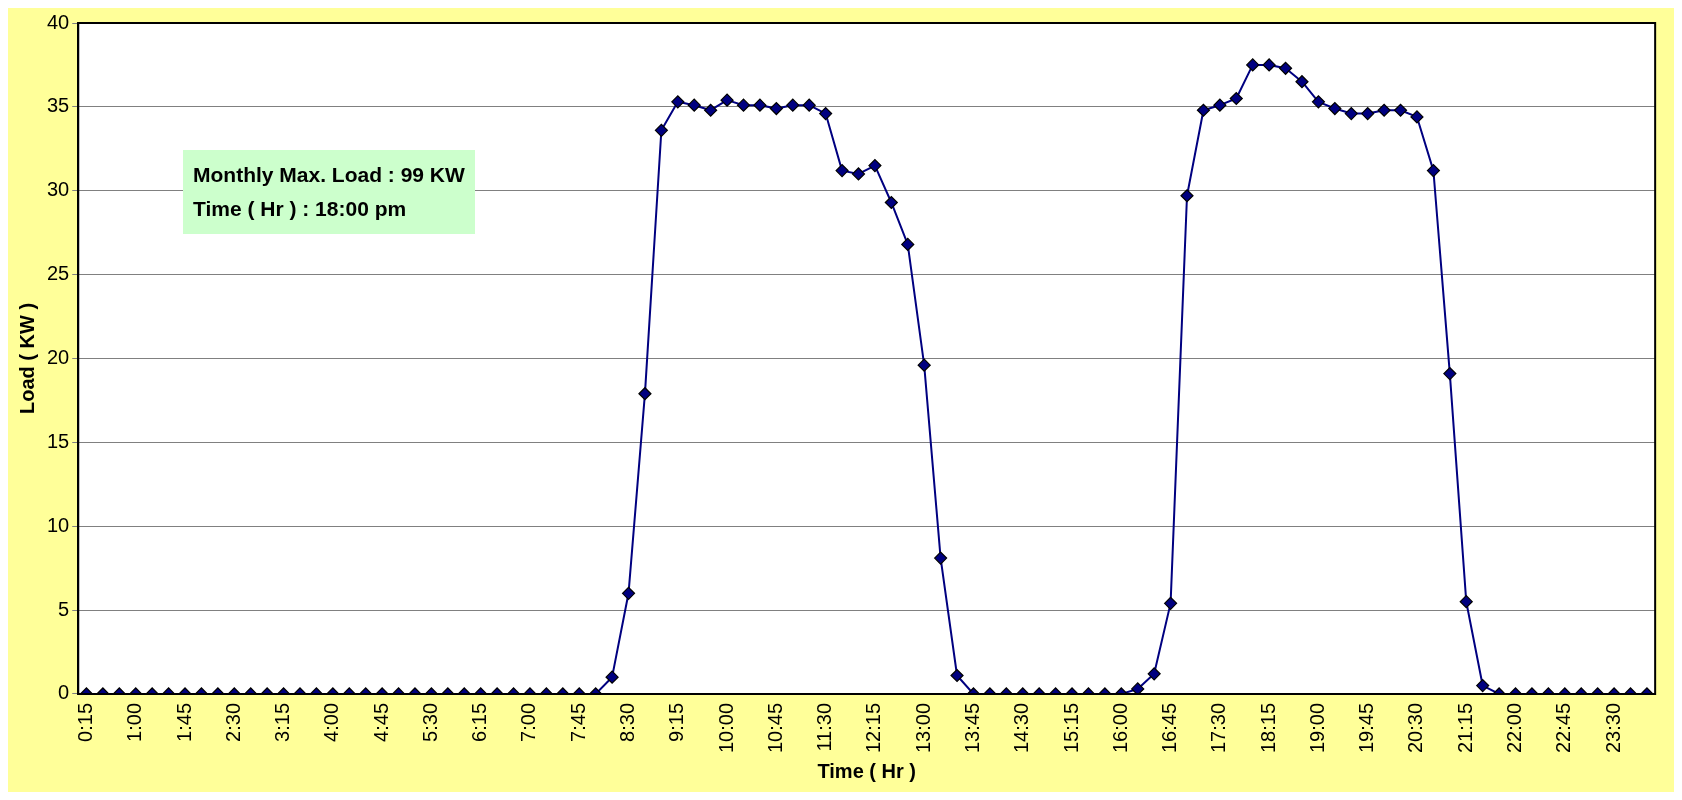 The height and width of the screenshot is (800, 1682). Describe the element at coordinates (1464, 728) in the screenshot. I see `x-tick-label: 21:15` at that location.